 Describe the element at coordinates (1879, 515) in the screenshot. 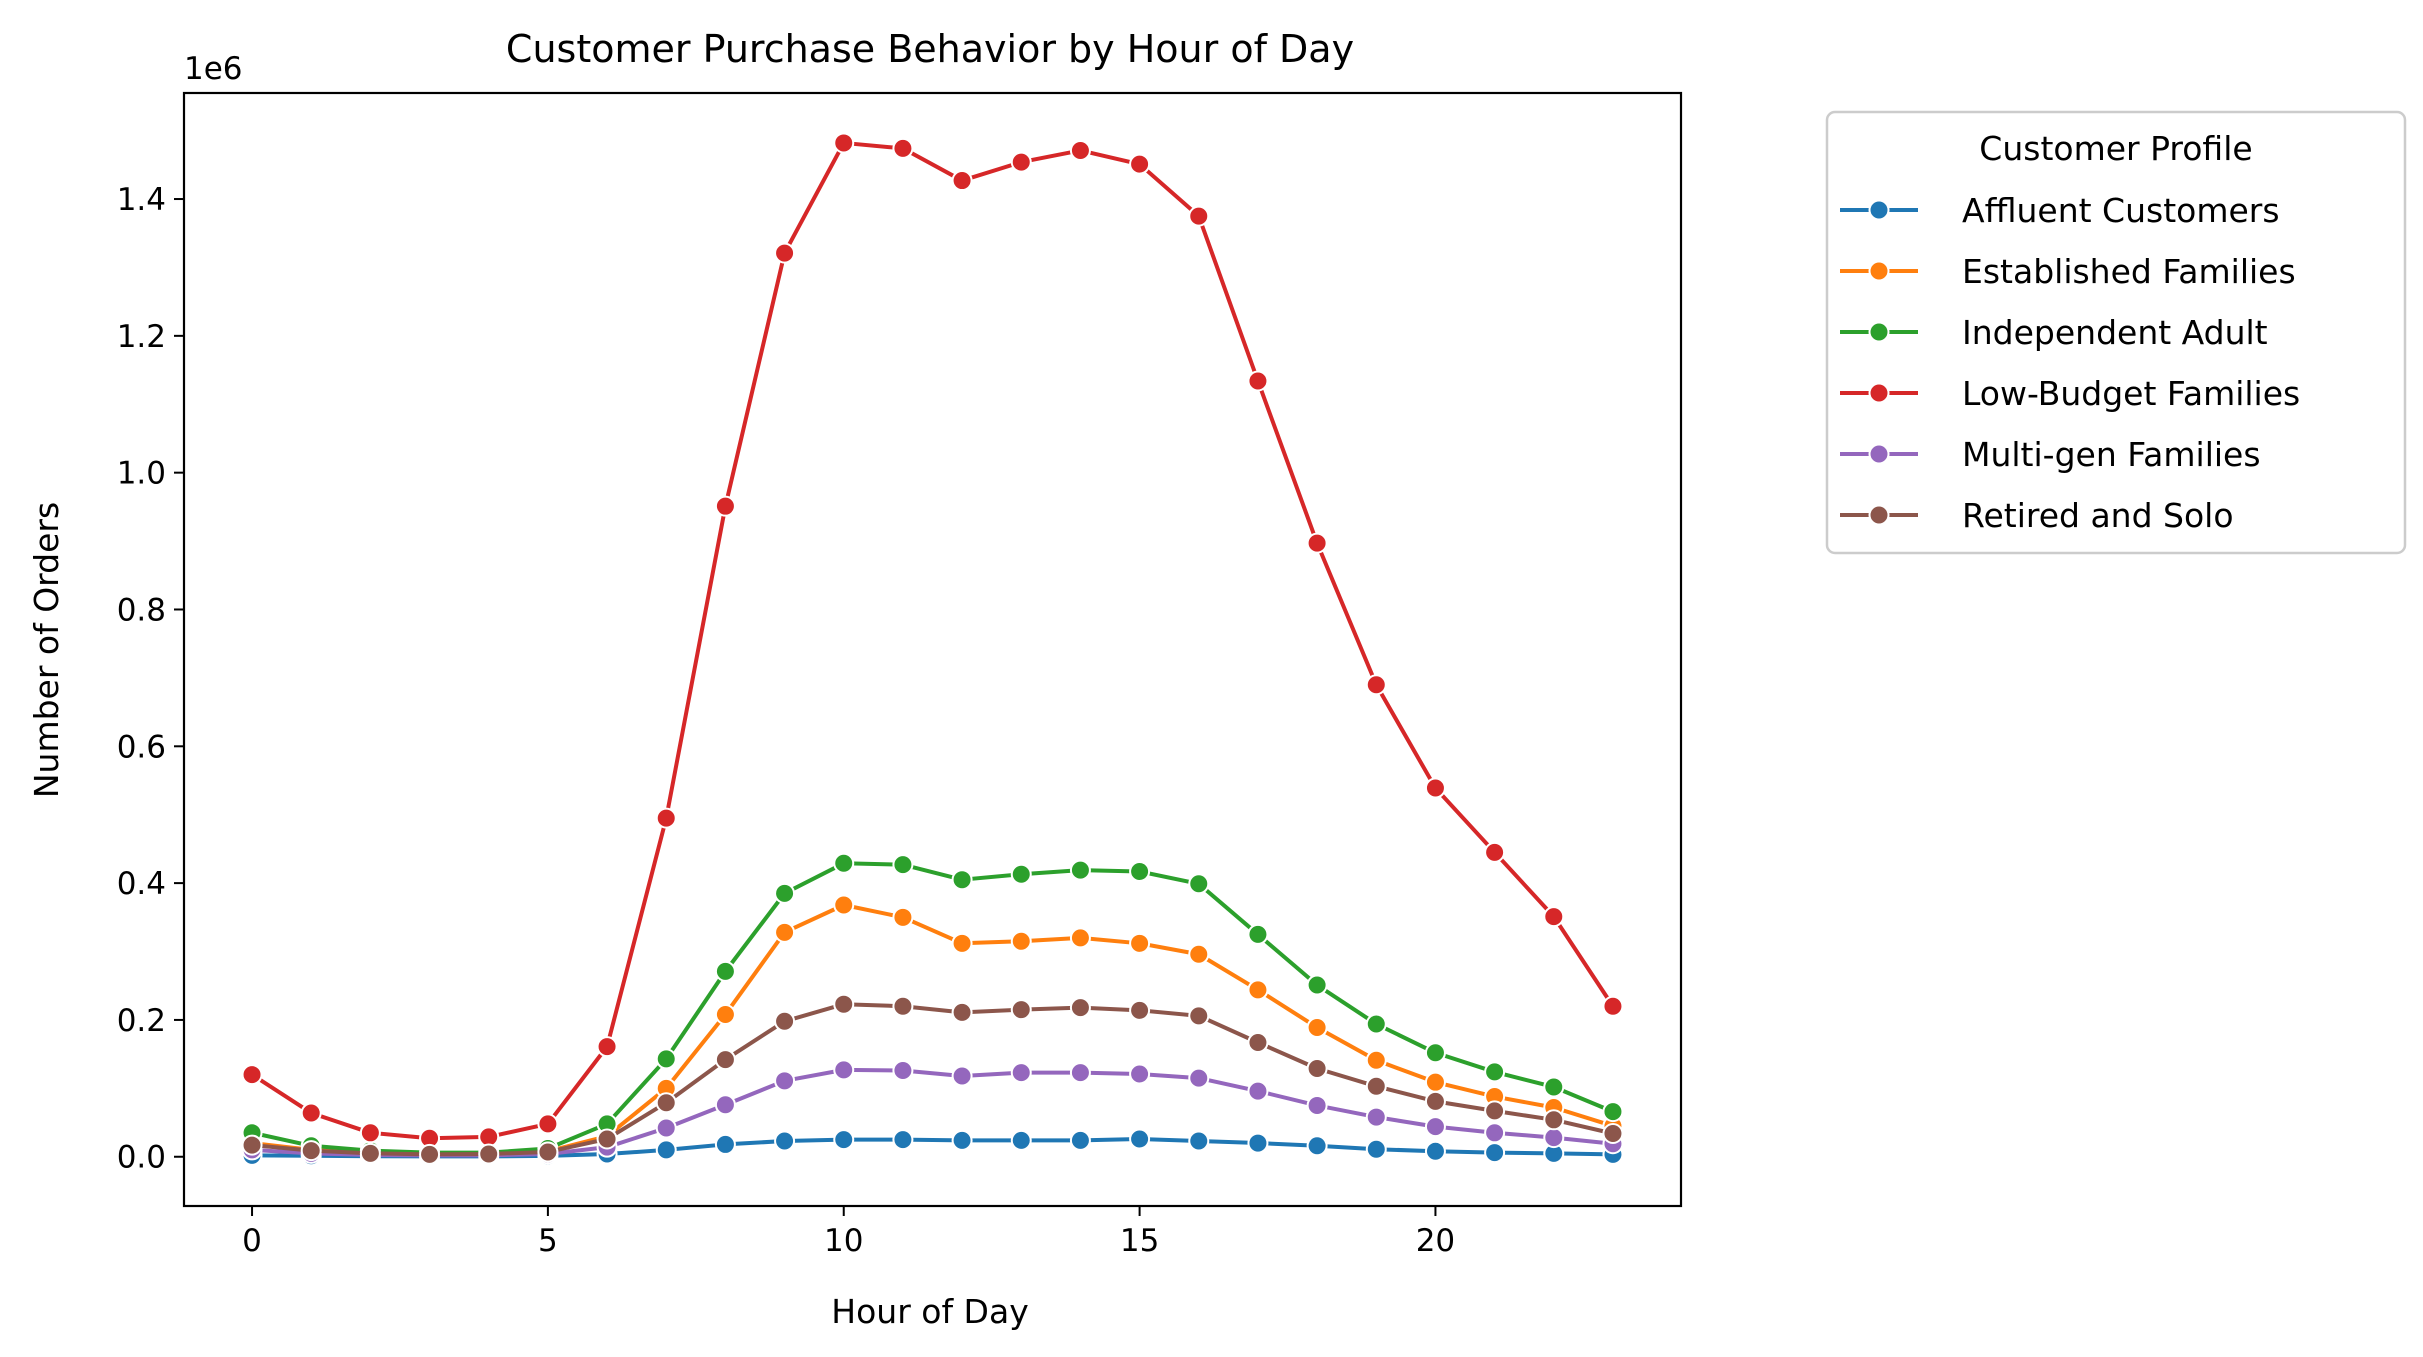

I see `legend-marker-retired-and-solo` at that location.